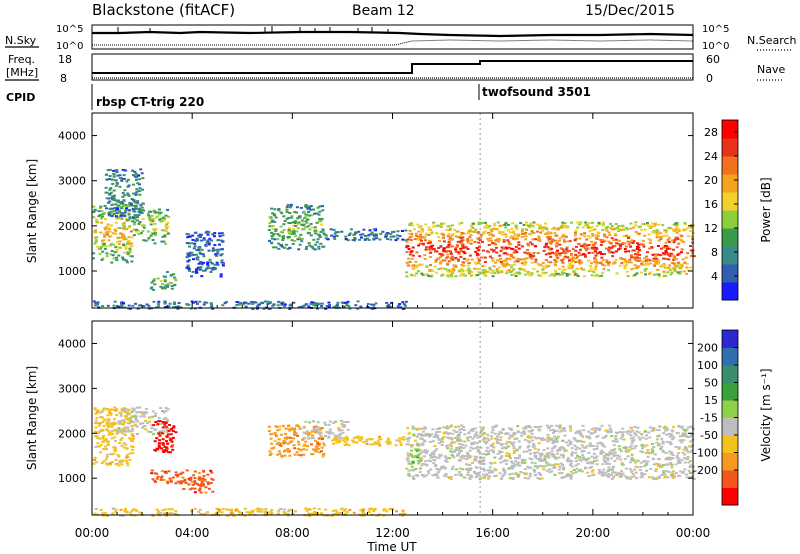 This screenshot has width=800, height=554. What do you see at coordinates (253, 29) in the screenshot?
I see `nsky-spikes` at bounding box center [253, 29].